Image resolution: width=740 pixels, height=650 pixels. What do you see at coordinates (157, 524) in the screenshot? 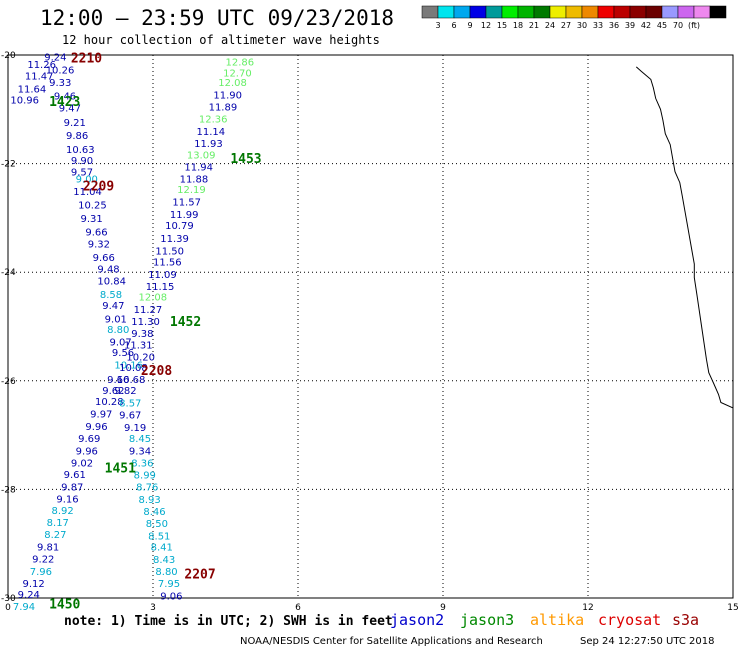
I see `wave-height-value: 8.50` at bounding box center [157, 524].